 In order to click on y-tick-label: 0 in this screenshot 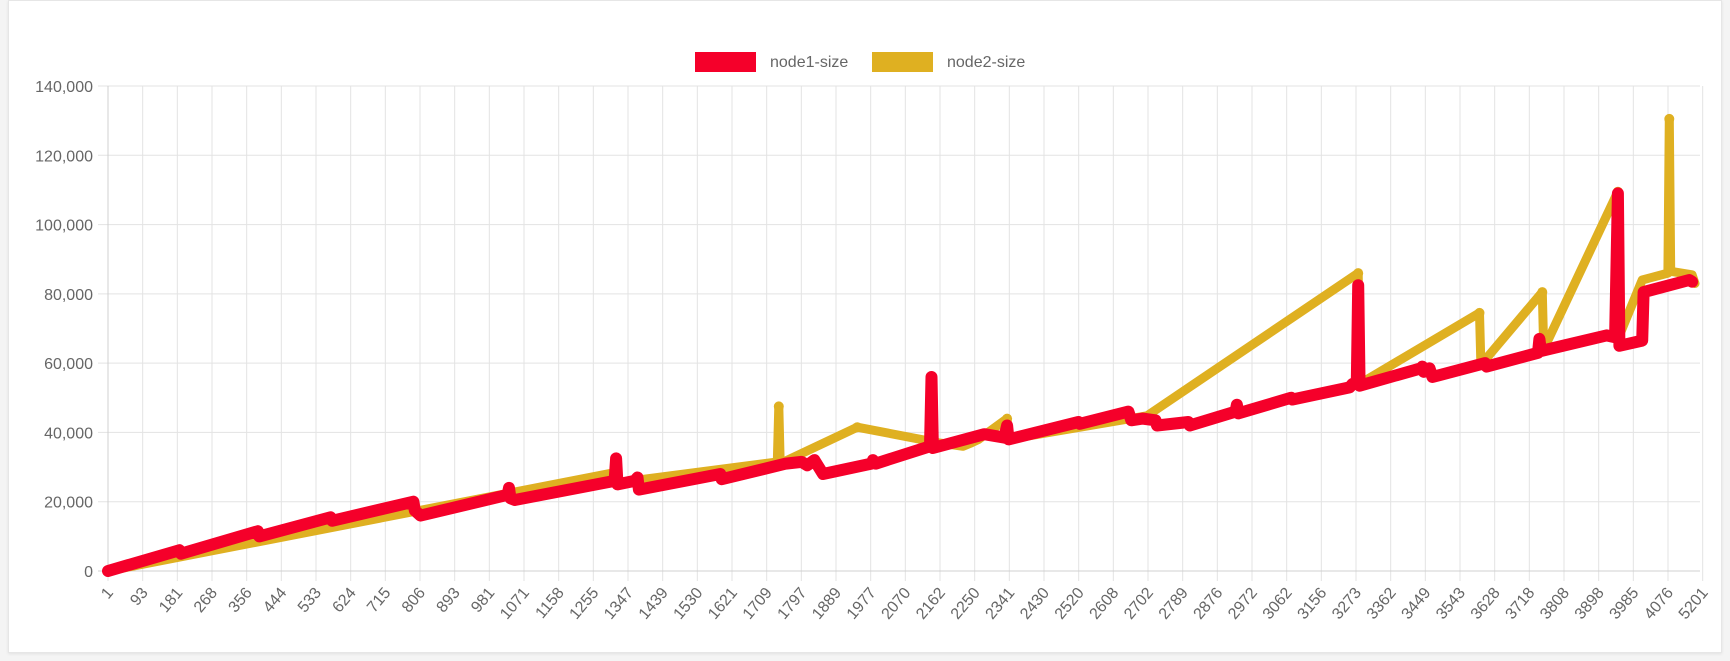, I will do `click(88, 572)`.